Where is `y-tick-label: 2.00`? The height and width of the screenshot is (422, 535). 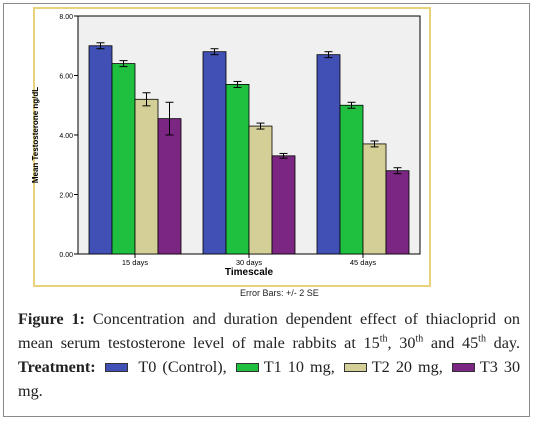
y-tick-label: 2.00 is located at coordinates (66, 196).